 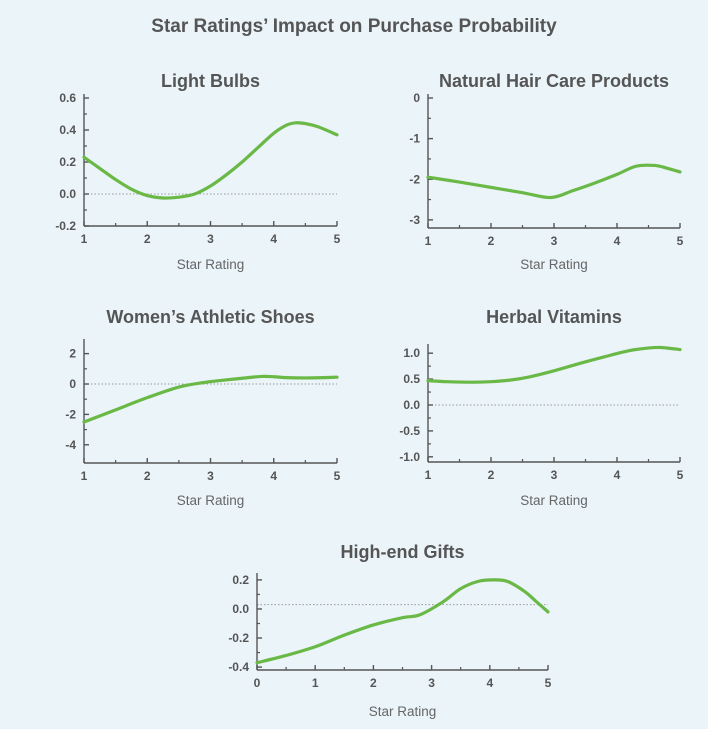 What do you see at coordinates (403, 552) in the screenshot?
I see `panel-title: High-end Gifts` at bounding box center [403, 552].